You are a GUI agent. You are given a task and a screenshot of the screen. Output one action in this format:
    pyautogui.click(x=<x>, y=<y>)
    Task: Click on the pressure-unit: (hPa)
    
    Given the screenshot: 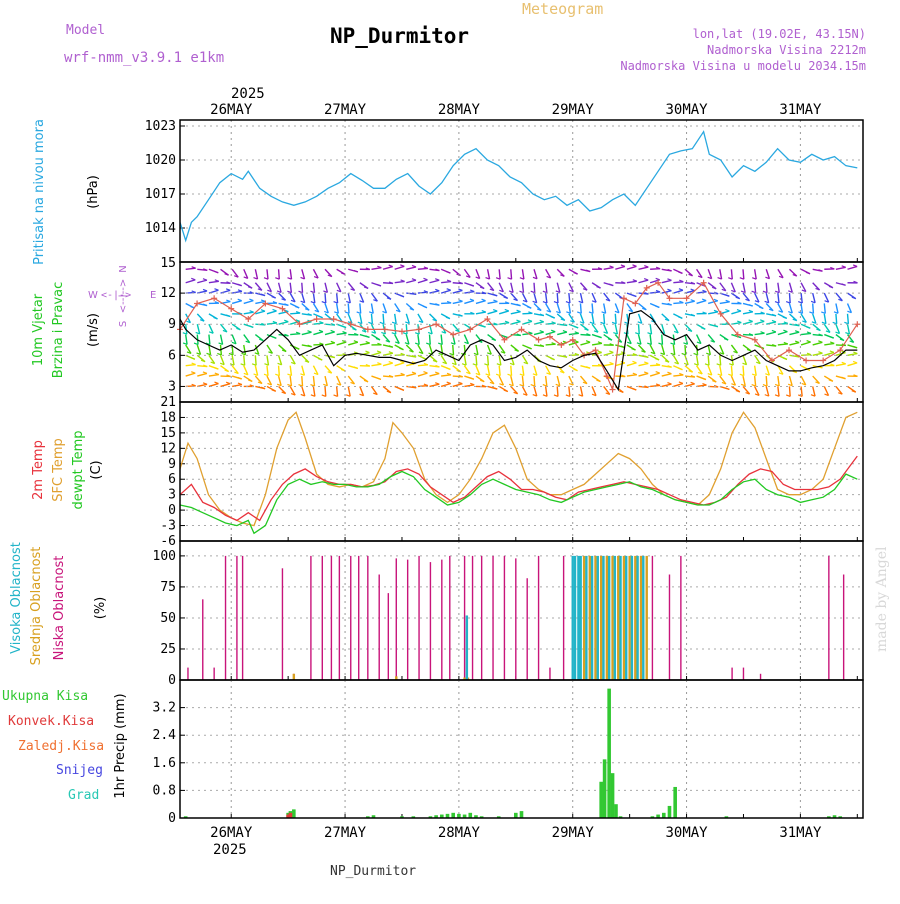 What is the action you would take?
    pyautogui.click(x=93, y=192)
    